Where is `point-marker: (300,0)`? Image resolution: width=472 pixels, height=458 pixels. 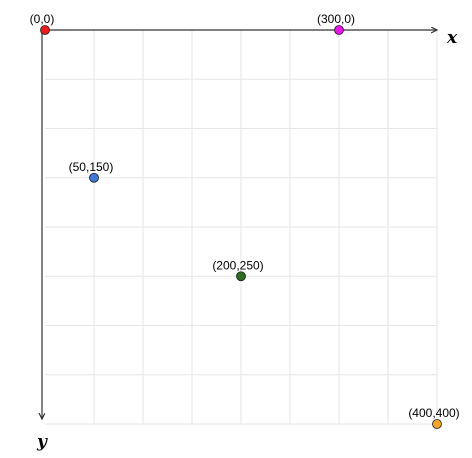
point-marker: (300,0) is located at coordinates (336, 23).